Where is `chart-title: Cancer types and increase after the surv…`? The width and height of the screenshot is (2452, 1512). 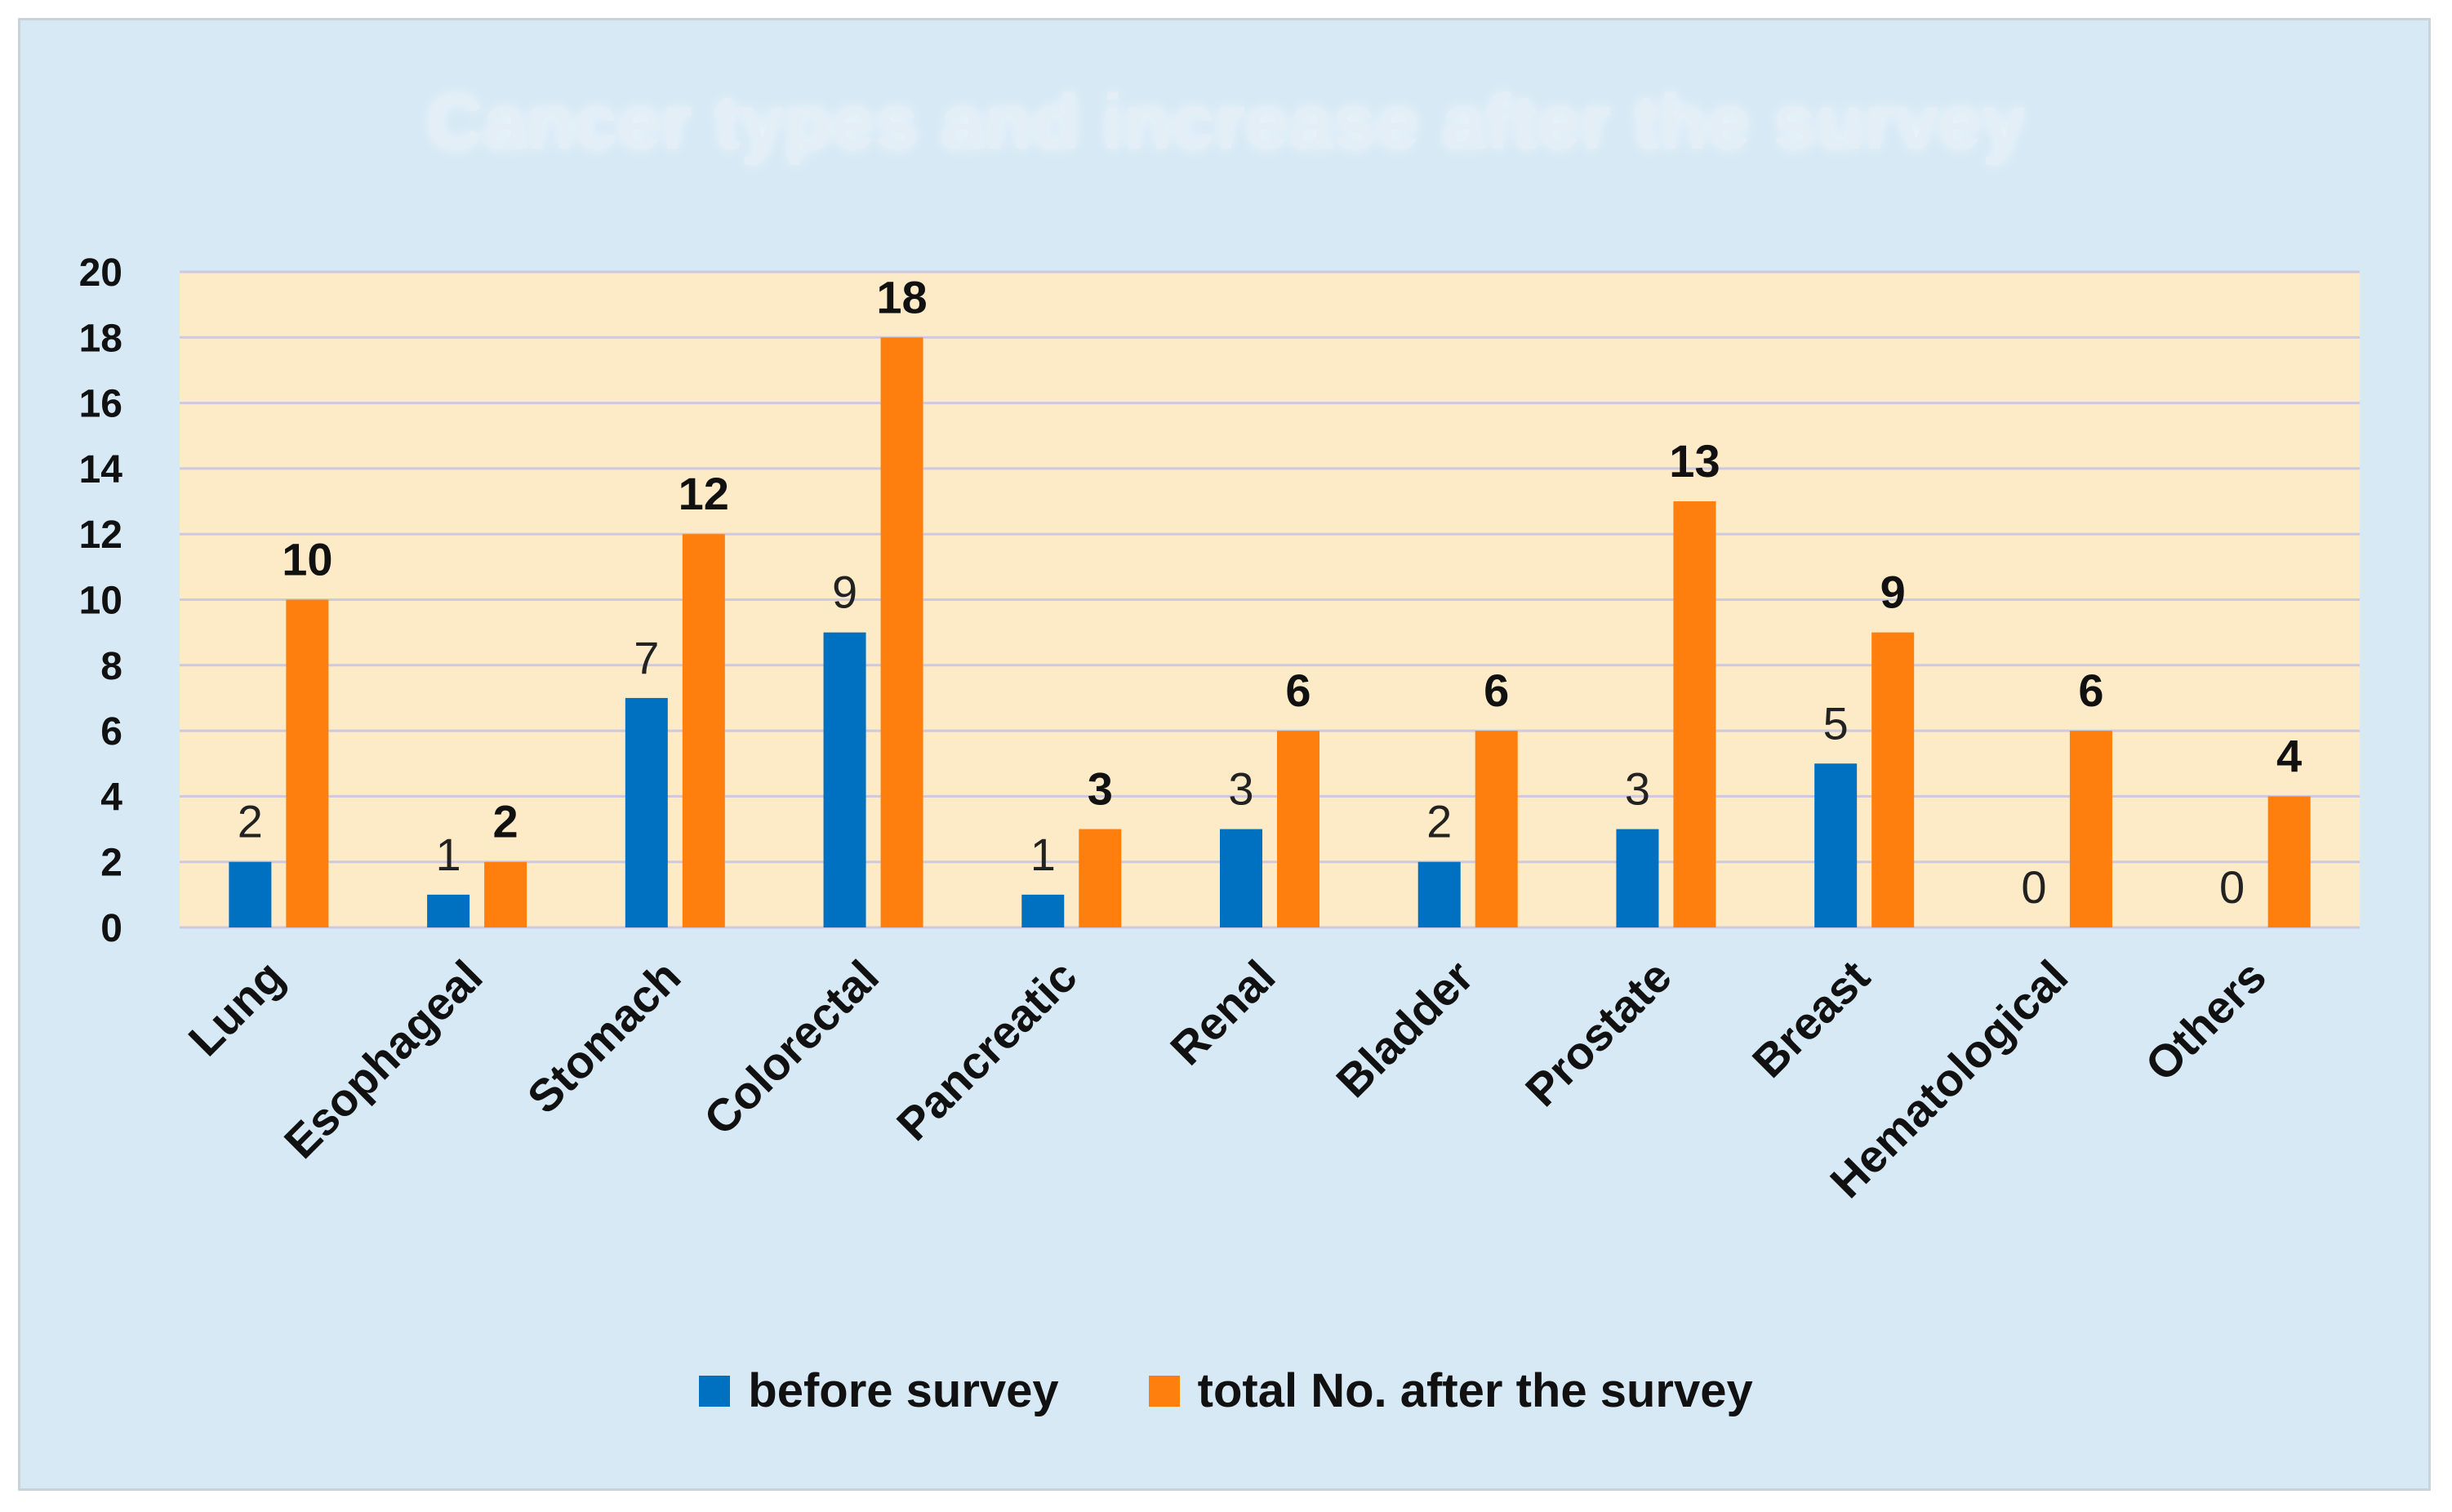 chart-title: Cancer types and increase after the surv… is located at coordinates (1226, 122).